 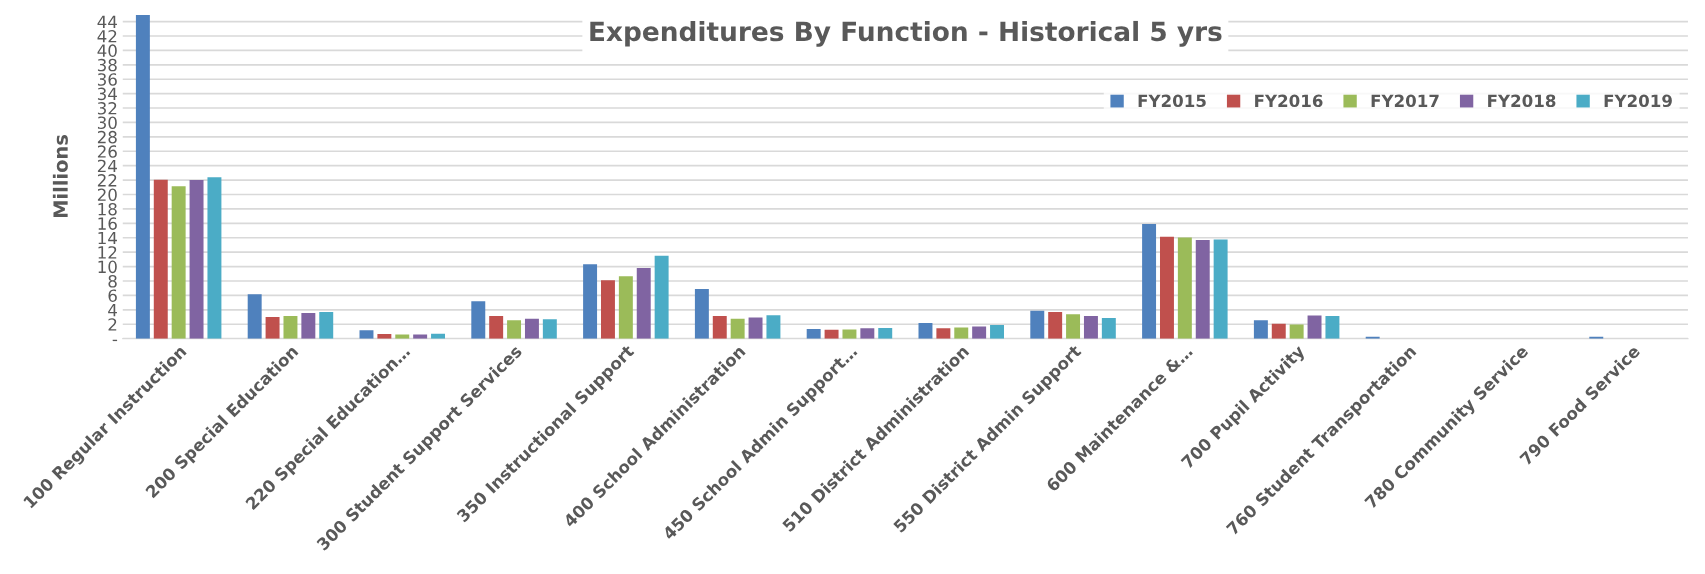 I want to click on y-tick-label: 26, so click(x=107, y=151).